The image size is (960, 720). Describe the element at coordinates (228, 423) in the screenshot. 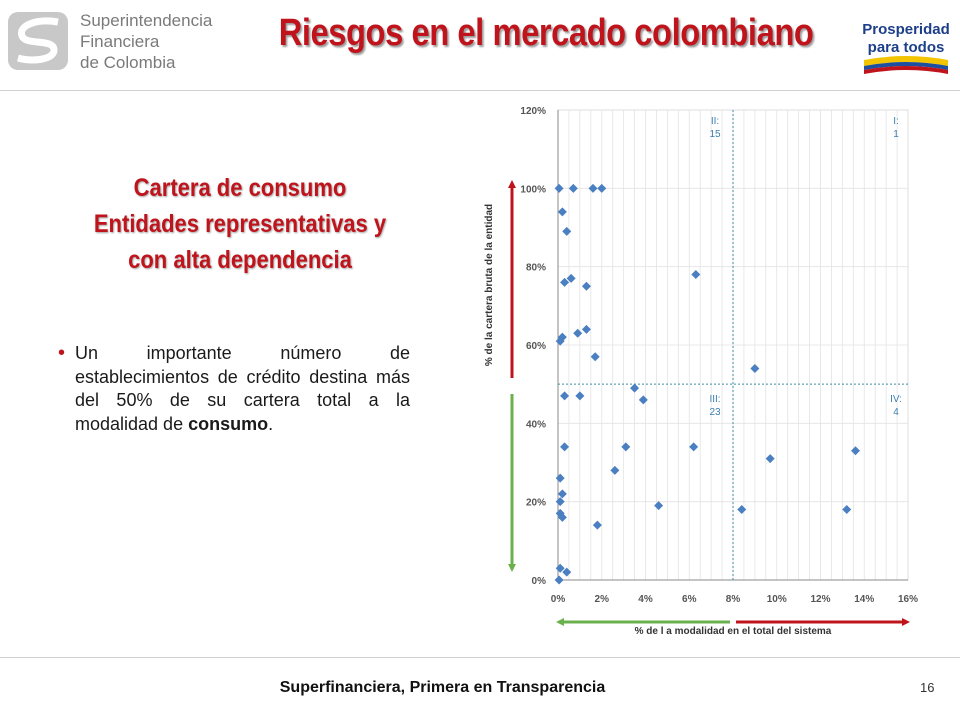

I see `bullet-bold-text: consumo` at that location.